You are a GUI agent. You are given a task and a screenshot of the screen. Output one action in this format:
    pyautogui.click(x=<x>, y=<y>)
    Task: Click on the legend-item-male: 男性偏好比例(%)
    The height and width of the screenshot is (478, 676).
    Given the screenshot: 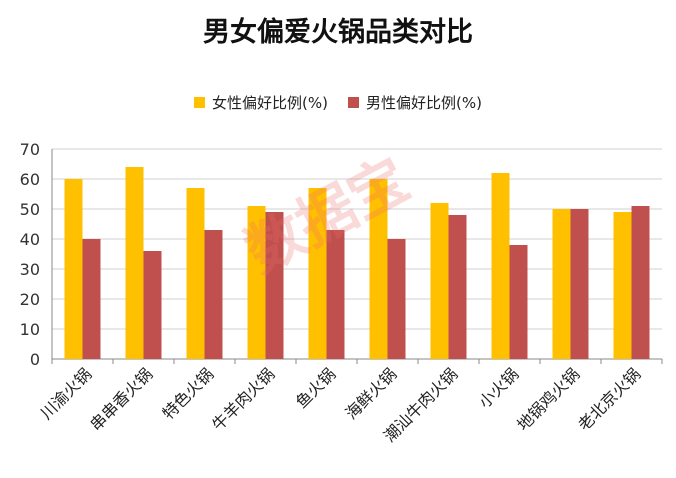 What is the action you would take?
    pyautogui.click(x=415, y=102)
    